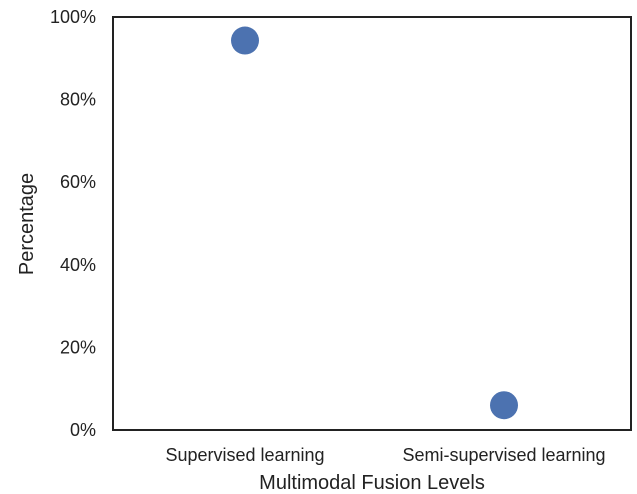  What do you see at coordinates (73, 17) in the screenshot?
I see `y-tick-label: 100%` at bounding box center [73, 17].